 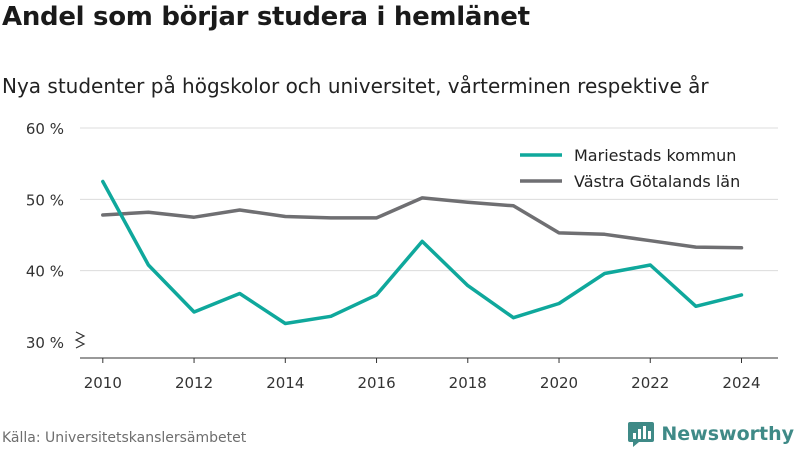 I want to click on x-tick-label: 2024, so click(x=741, y=383).